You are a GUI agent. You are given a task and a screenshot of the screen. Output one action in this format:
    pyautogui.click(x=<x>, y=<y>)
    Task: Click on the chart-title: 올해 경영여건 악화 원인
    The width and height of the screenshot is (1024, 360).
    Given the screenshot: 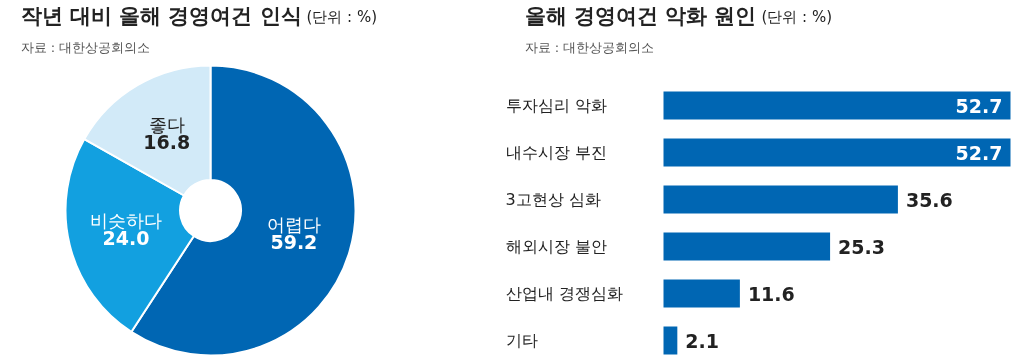 What is the action you would take?
    pyautogui.click(x=640, y=15)
    